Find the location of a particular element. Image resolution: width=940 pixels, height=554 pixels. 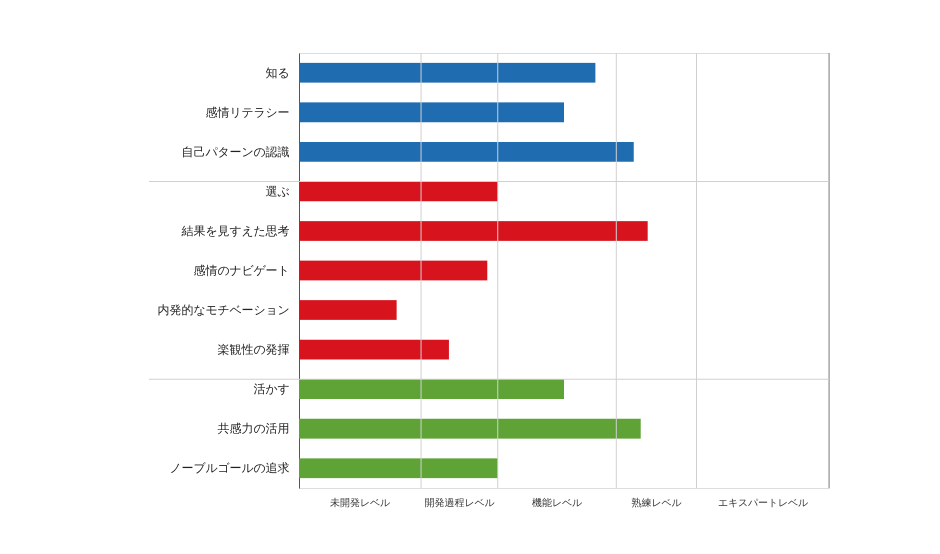

y-tick-label: 共感力の活用 is located at coordinates (254, 429).